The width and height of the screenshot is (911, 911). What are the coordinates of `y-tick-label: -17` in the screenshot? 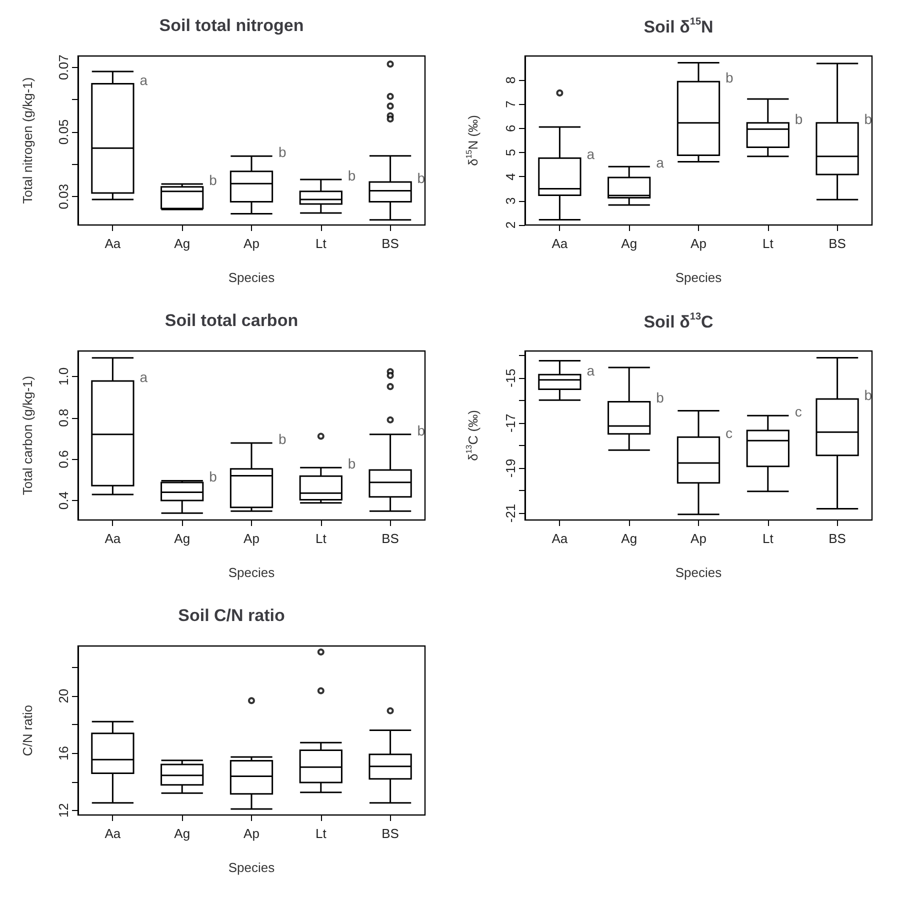 It's located at (510, 423).